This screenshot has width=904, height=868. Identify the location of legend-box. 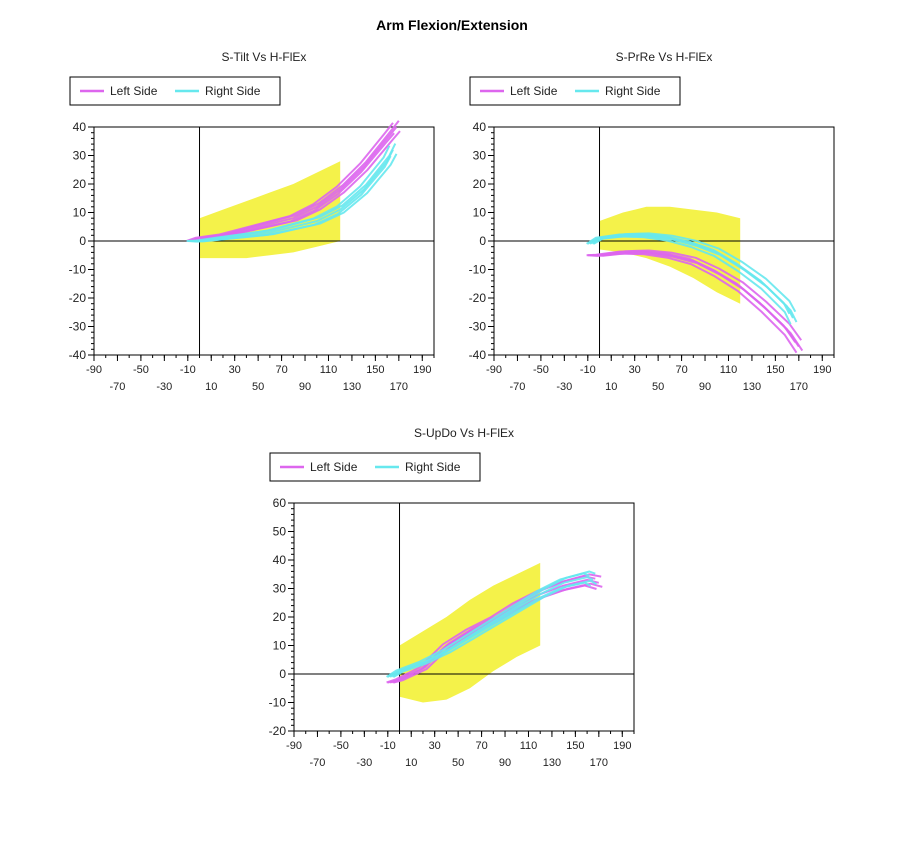
(575, 91).